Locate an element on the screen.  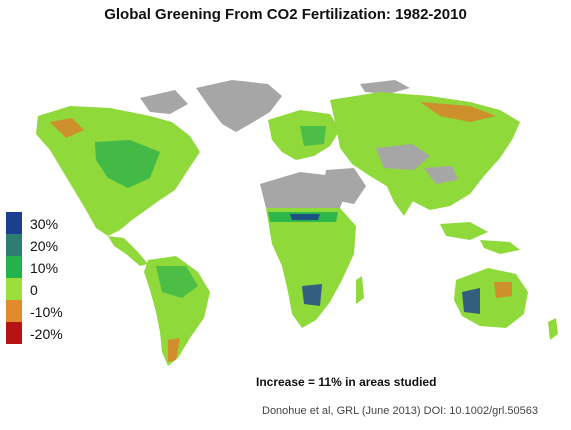
north-america-forest is located at coordinates (127, 164).